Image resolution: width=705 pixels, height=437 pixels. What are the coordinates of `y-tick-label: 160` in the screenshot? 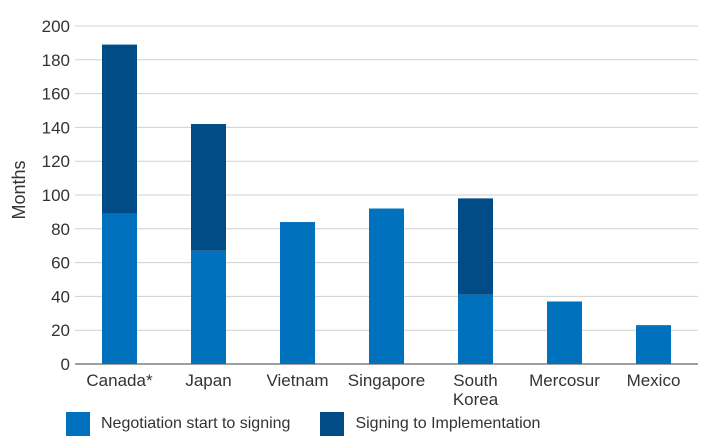 It's located at (56, 94).